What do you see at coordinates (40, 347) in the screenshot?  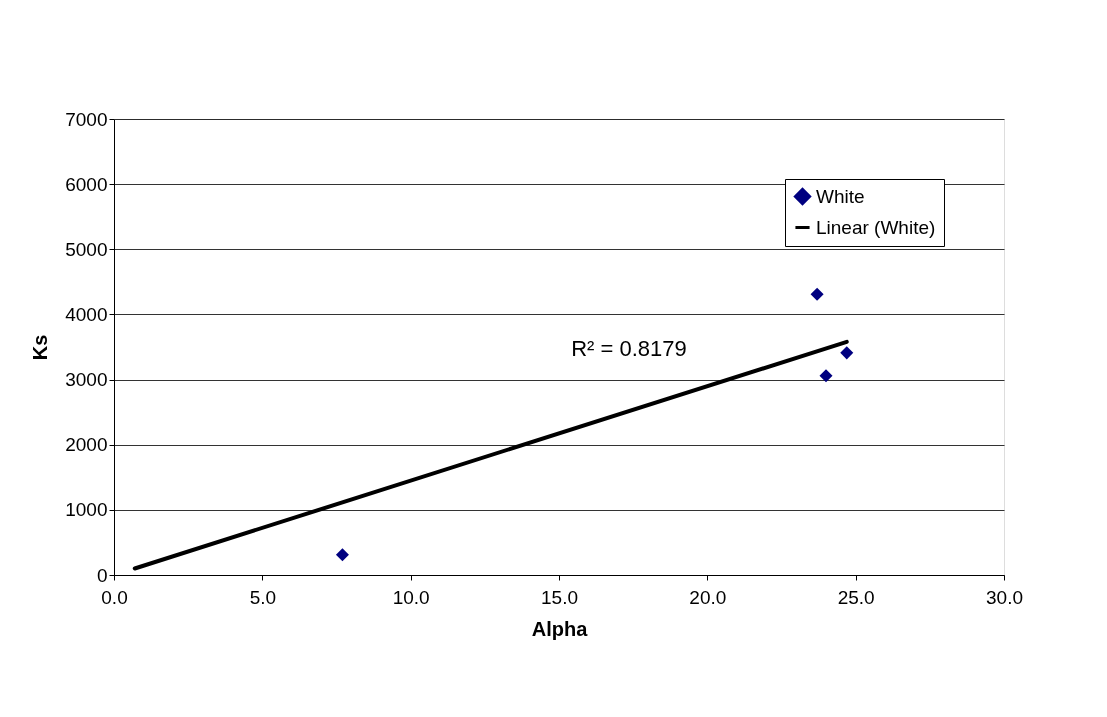 I see `y-axis-title: Ks` at bounding box center [40, 347].